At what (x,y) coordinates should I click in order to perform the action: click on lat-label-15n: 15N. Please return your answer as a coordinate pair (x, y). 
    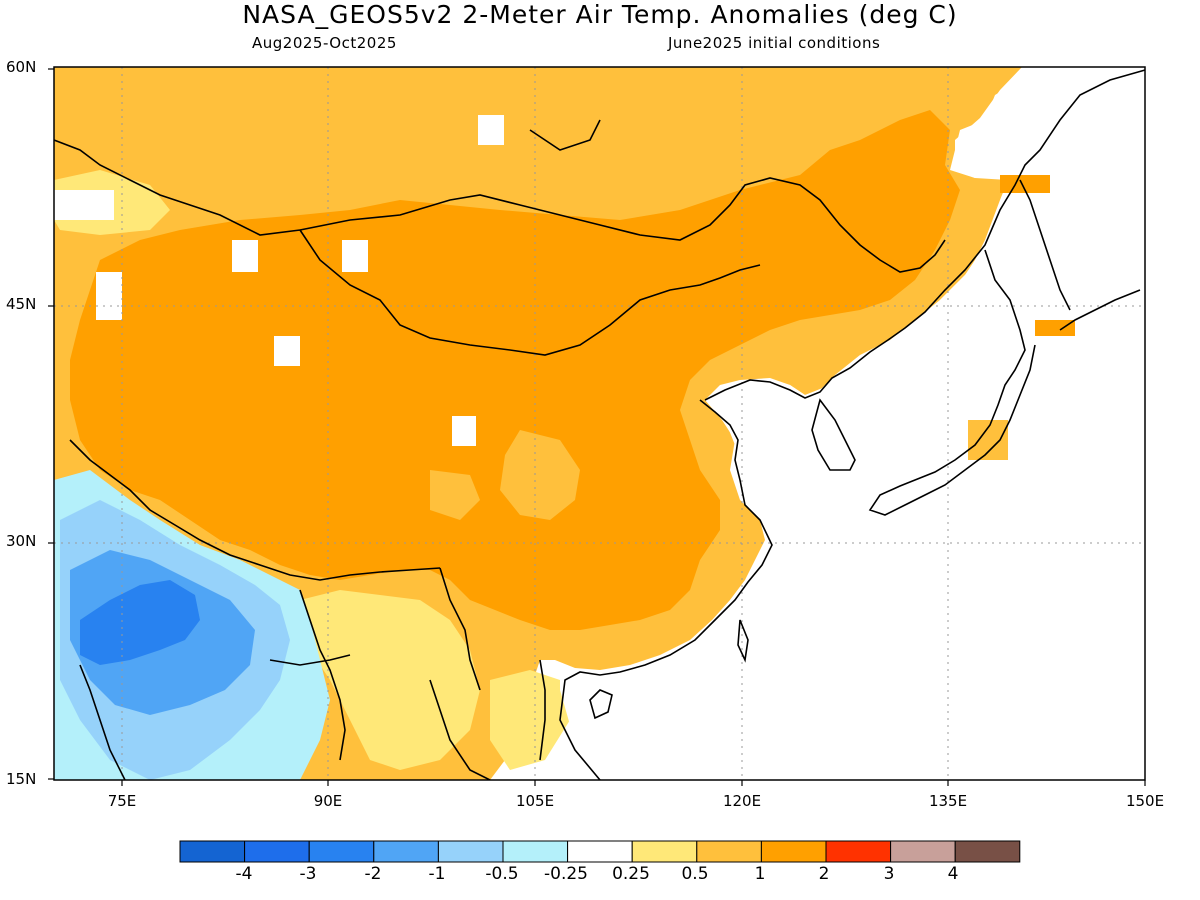
    Looking at the image, I should click on (21, 779).